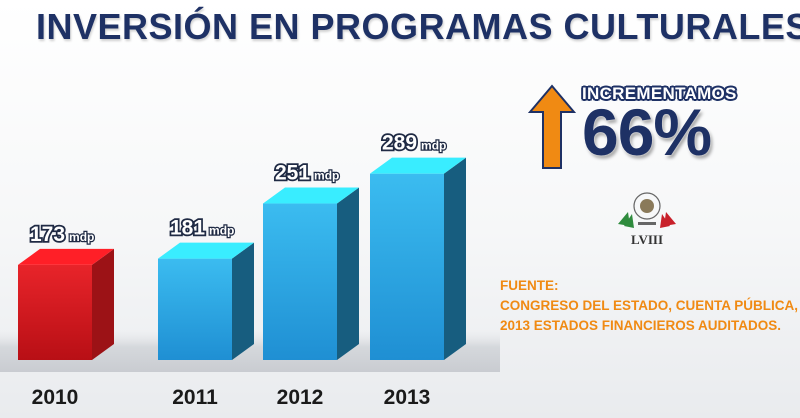 The image size is (800, 418). I want to click on congress-emblem-icon, so click(647, 210).